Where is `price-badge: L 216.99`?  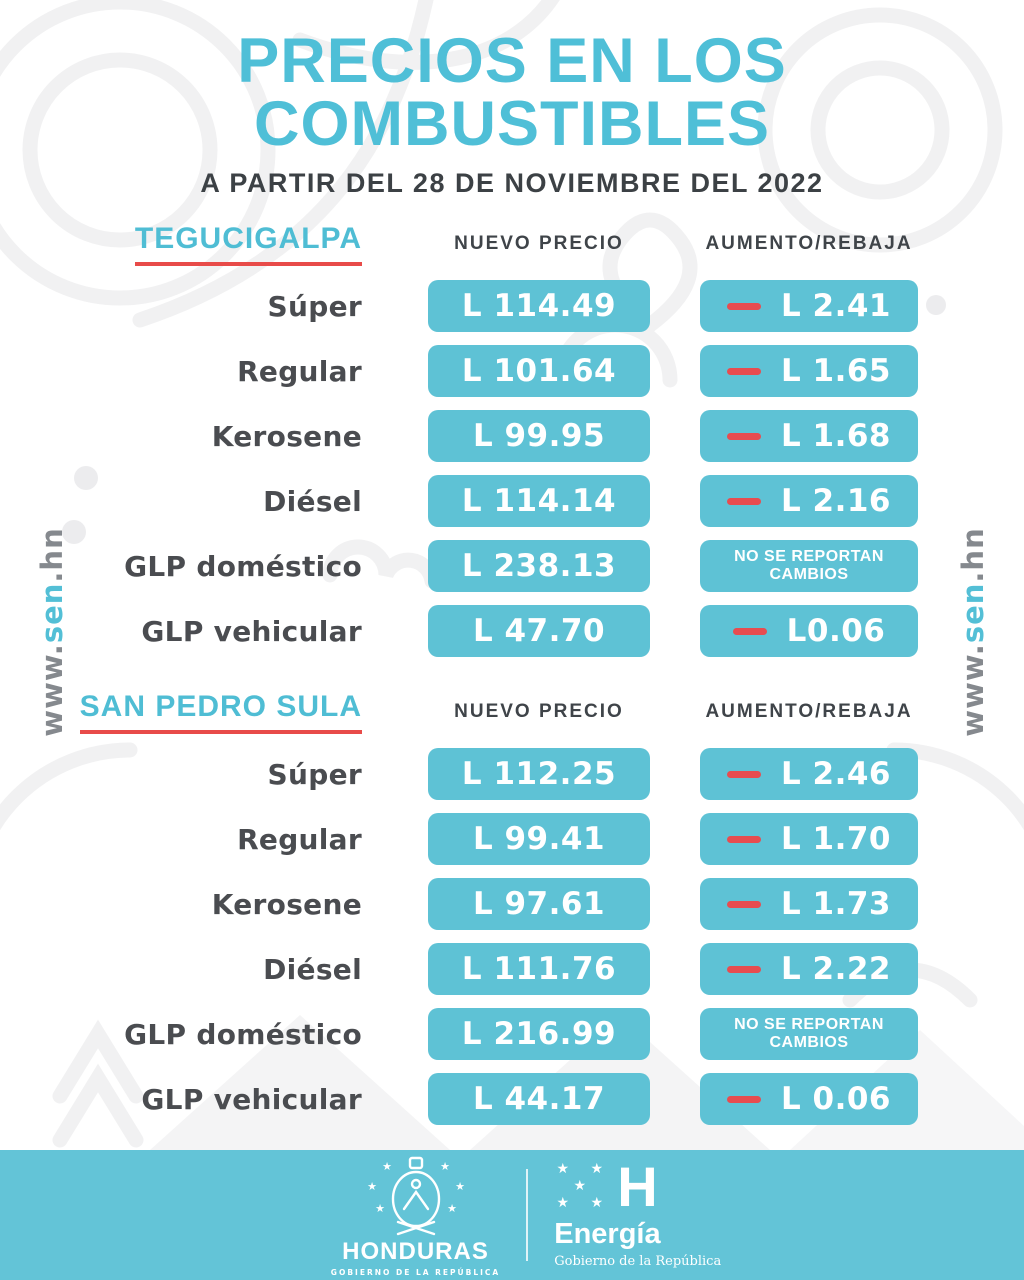 price-badge: L 216.99 is located at coordinates (539, 1034).